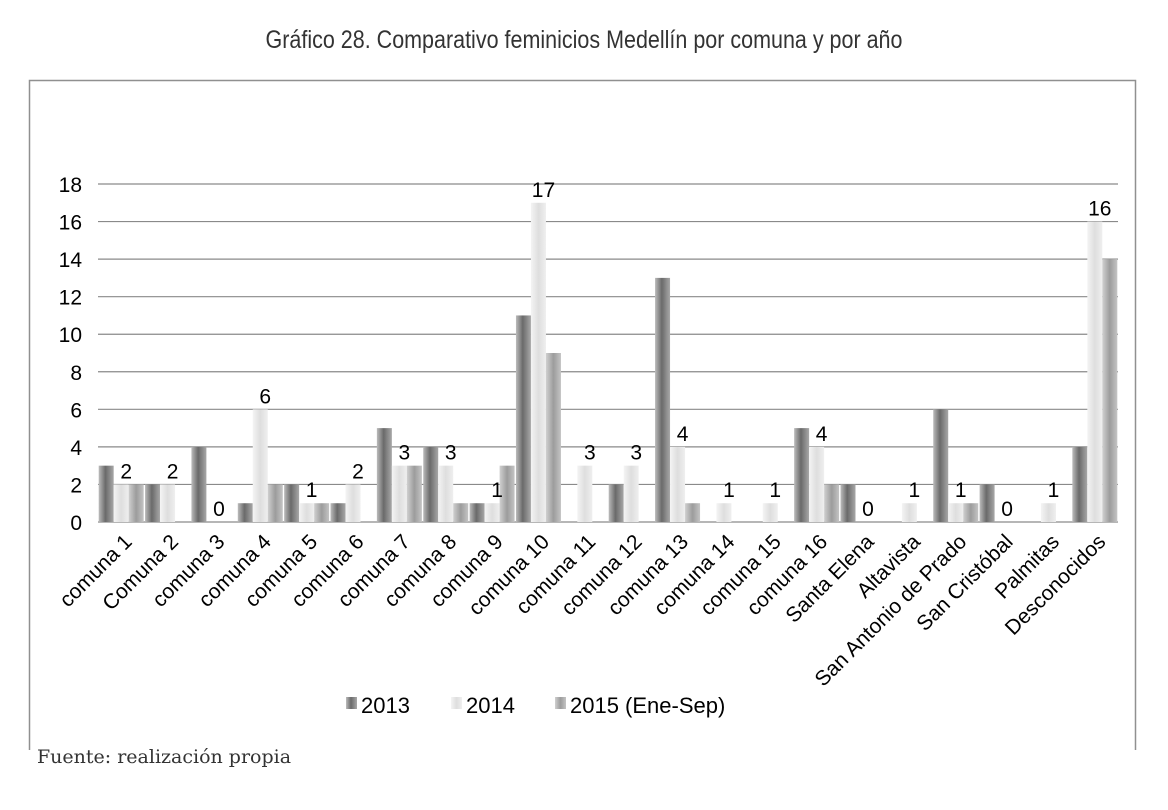 This screenshot has width=1168, height=810. I want to click on y-tick-label: 12, so click(70, 298).